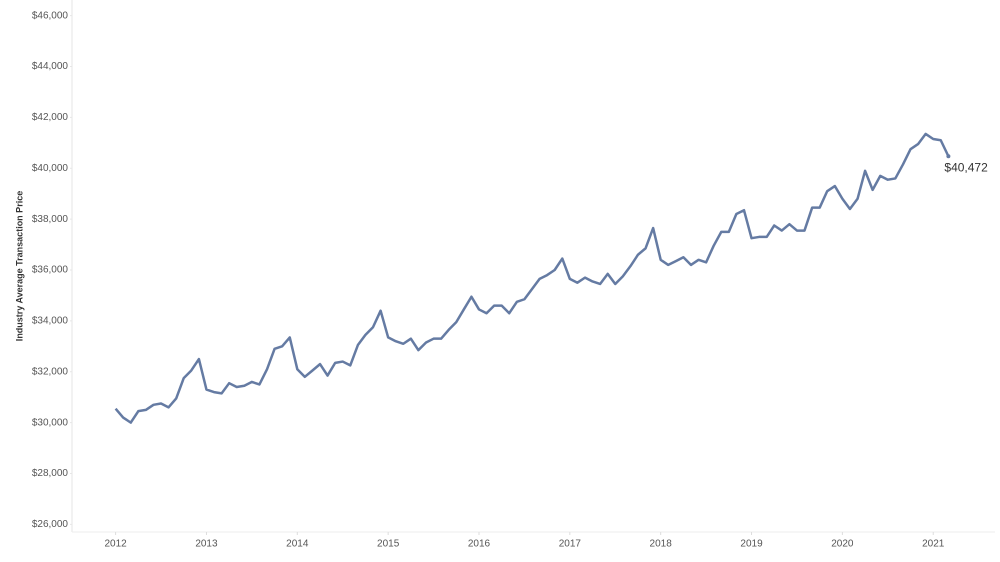 The width and height of the screenshot is (1000, 562). Describe the element at coordinates (50, 15) in the screenshot. I see `y-tick-label: $46,000` at that location.